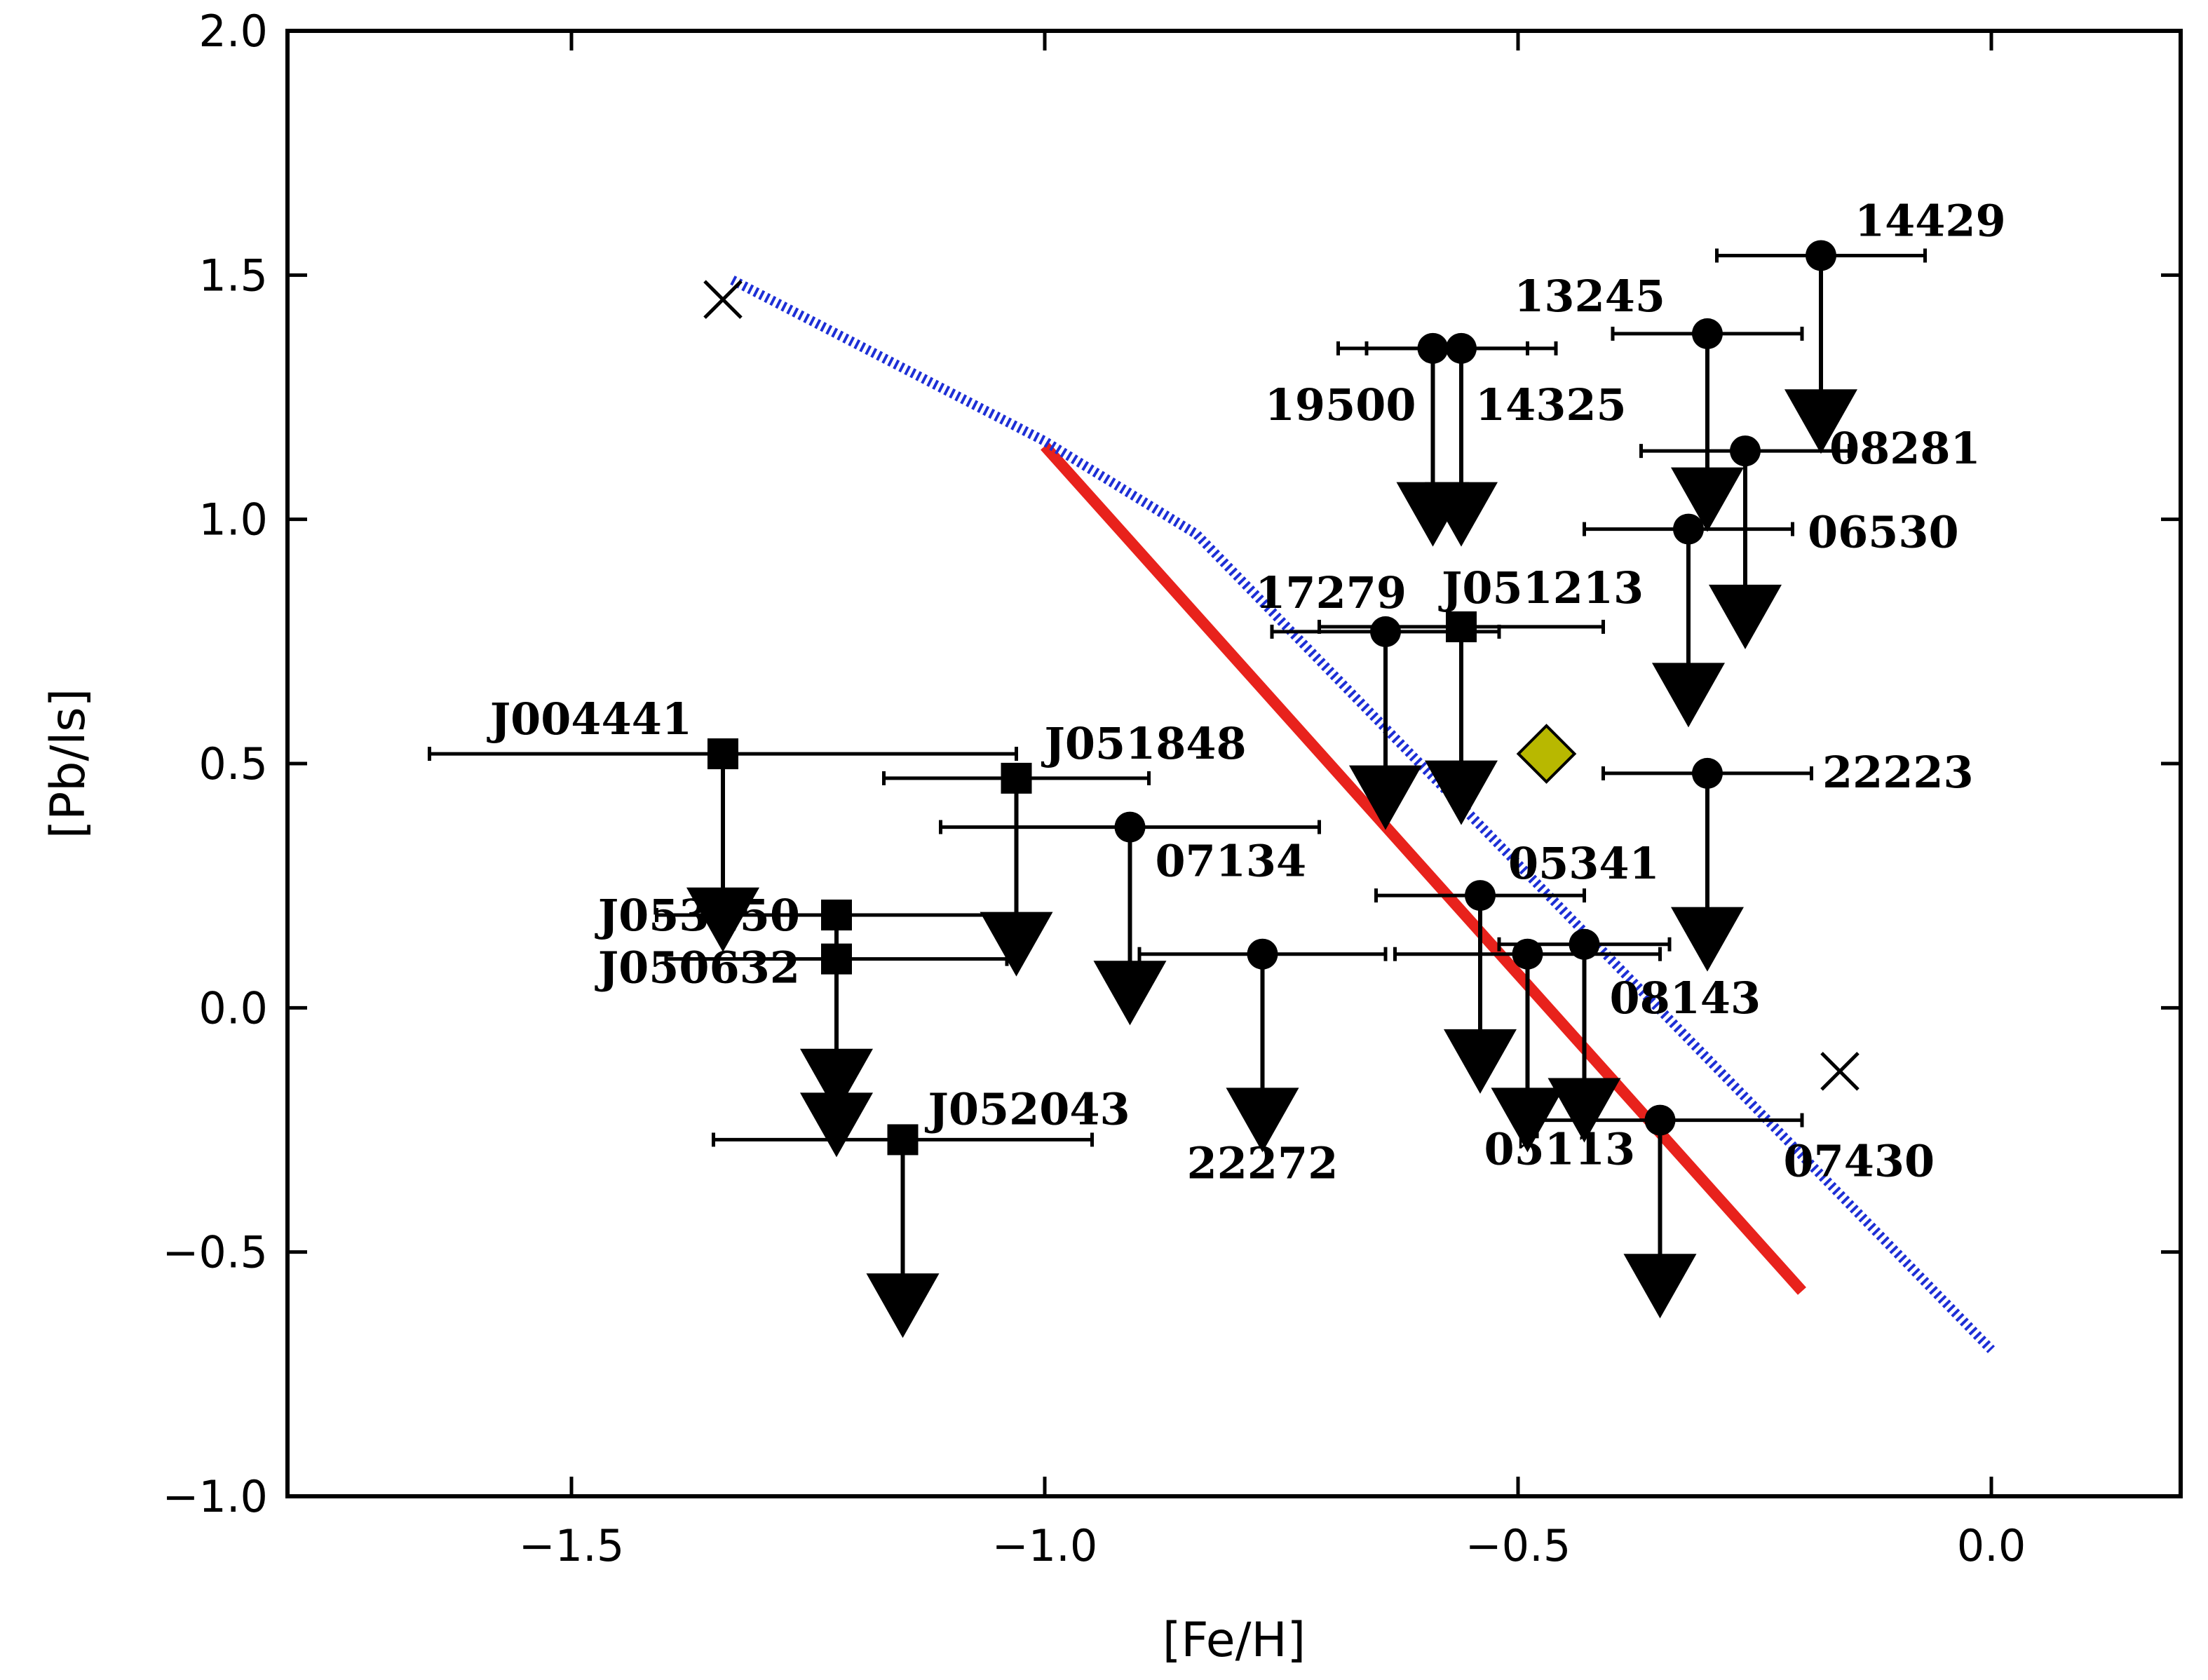 This screenshot has height=1680, width=2208. Describe the element at coordinates (1930, 220) in the screenshot. I see `star-label-14429: 14429` at that location.